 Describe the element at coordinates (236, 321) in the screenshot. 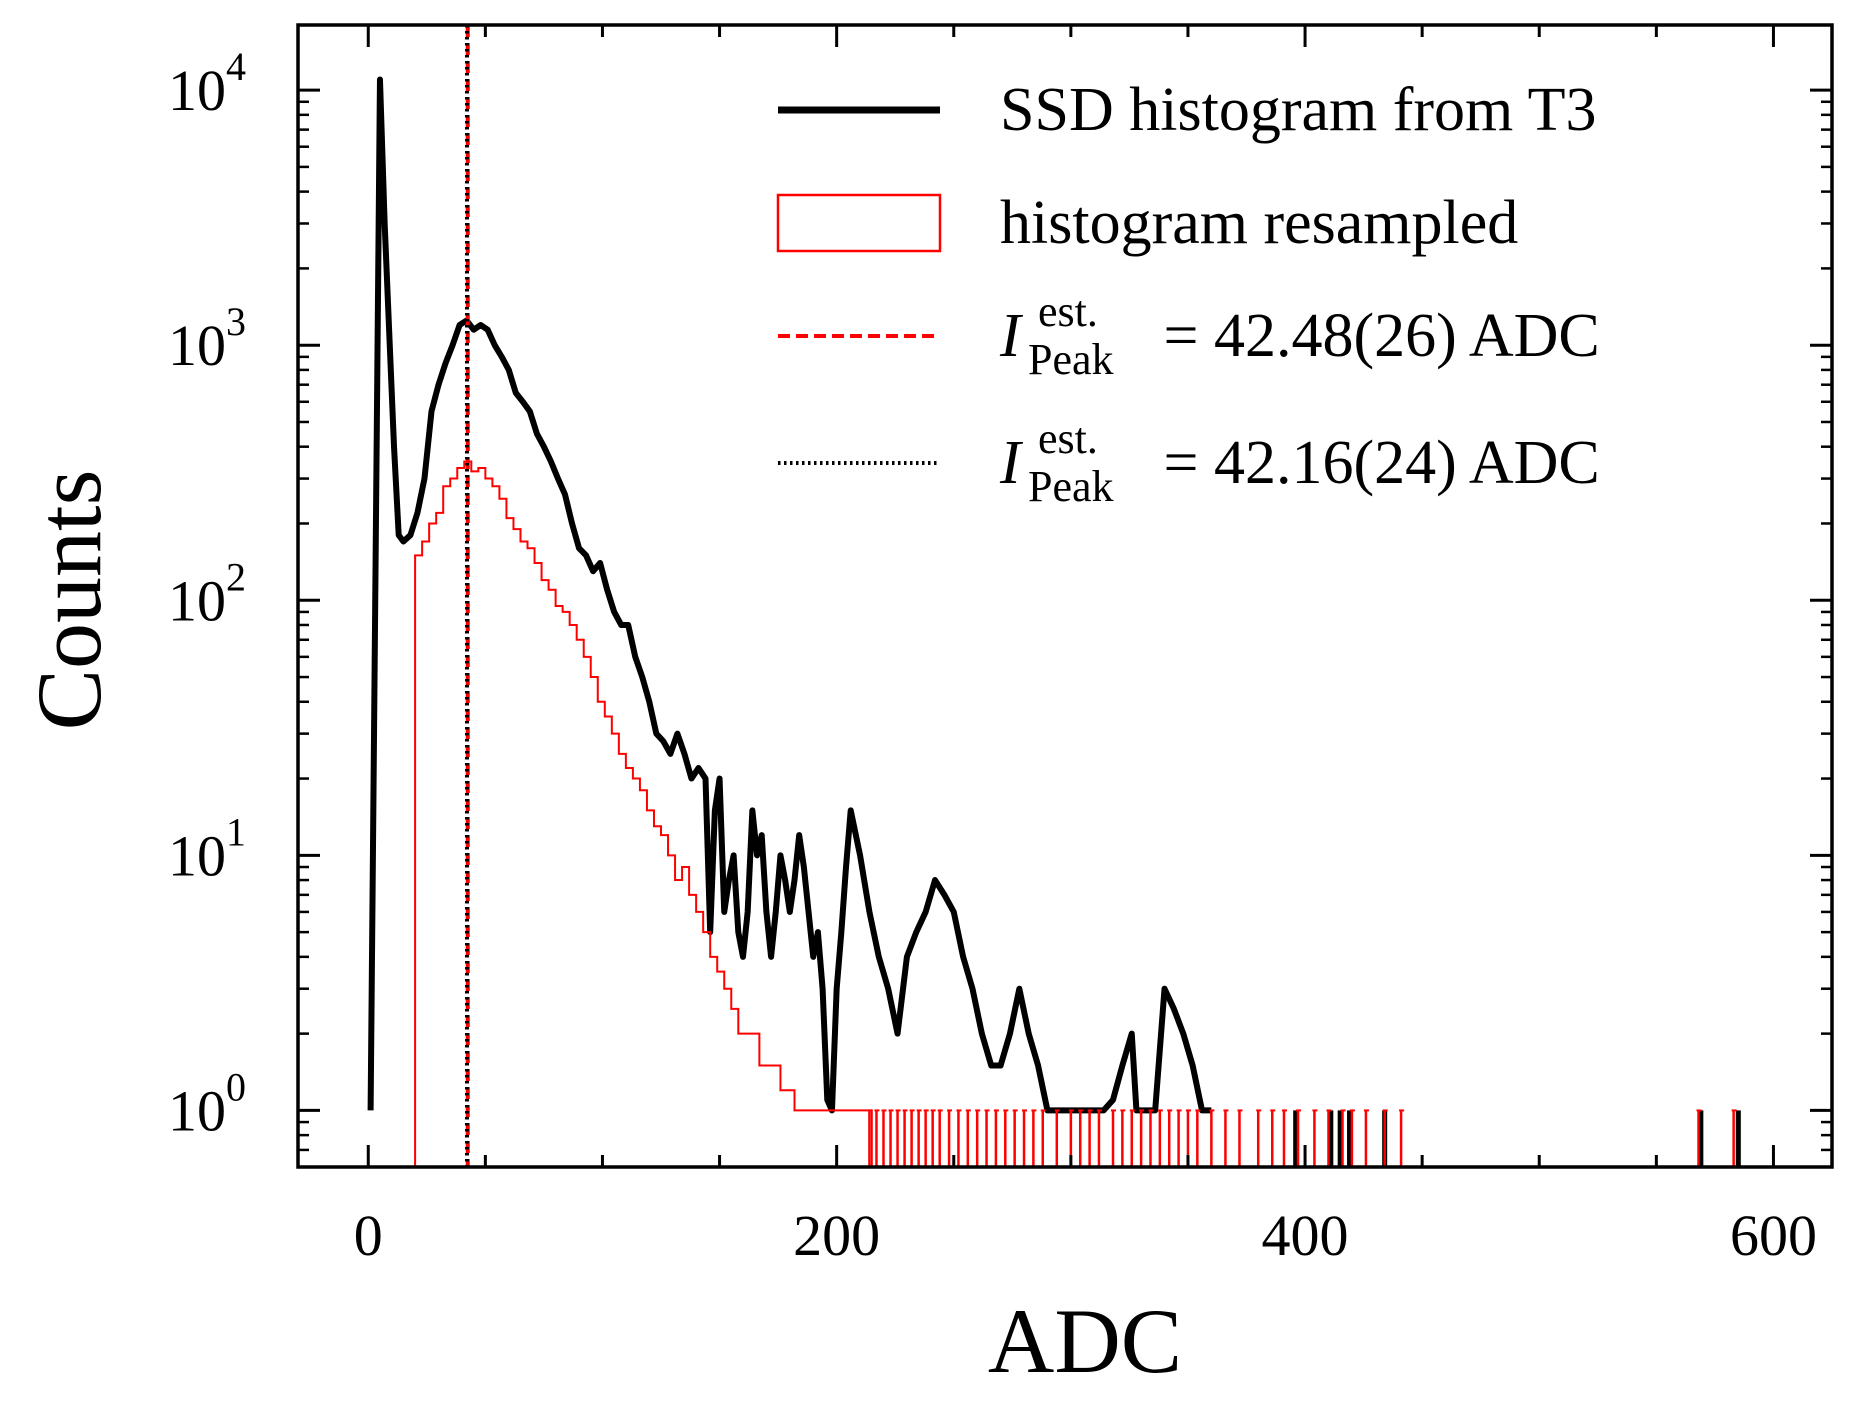

I see `y-tick-exponent: 3` at that location.